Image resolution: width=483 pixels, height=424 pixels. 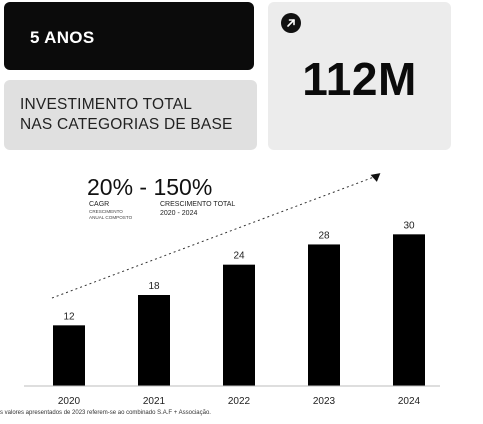 What do you see at coordinates (106, 104) in the screenshot?
I see `title-line-1: INVESTIMENTO TOTAL` at bounding box center [106, 104].